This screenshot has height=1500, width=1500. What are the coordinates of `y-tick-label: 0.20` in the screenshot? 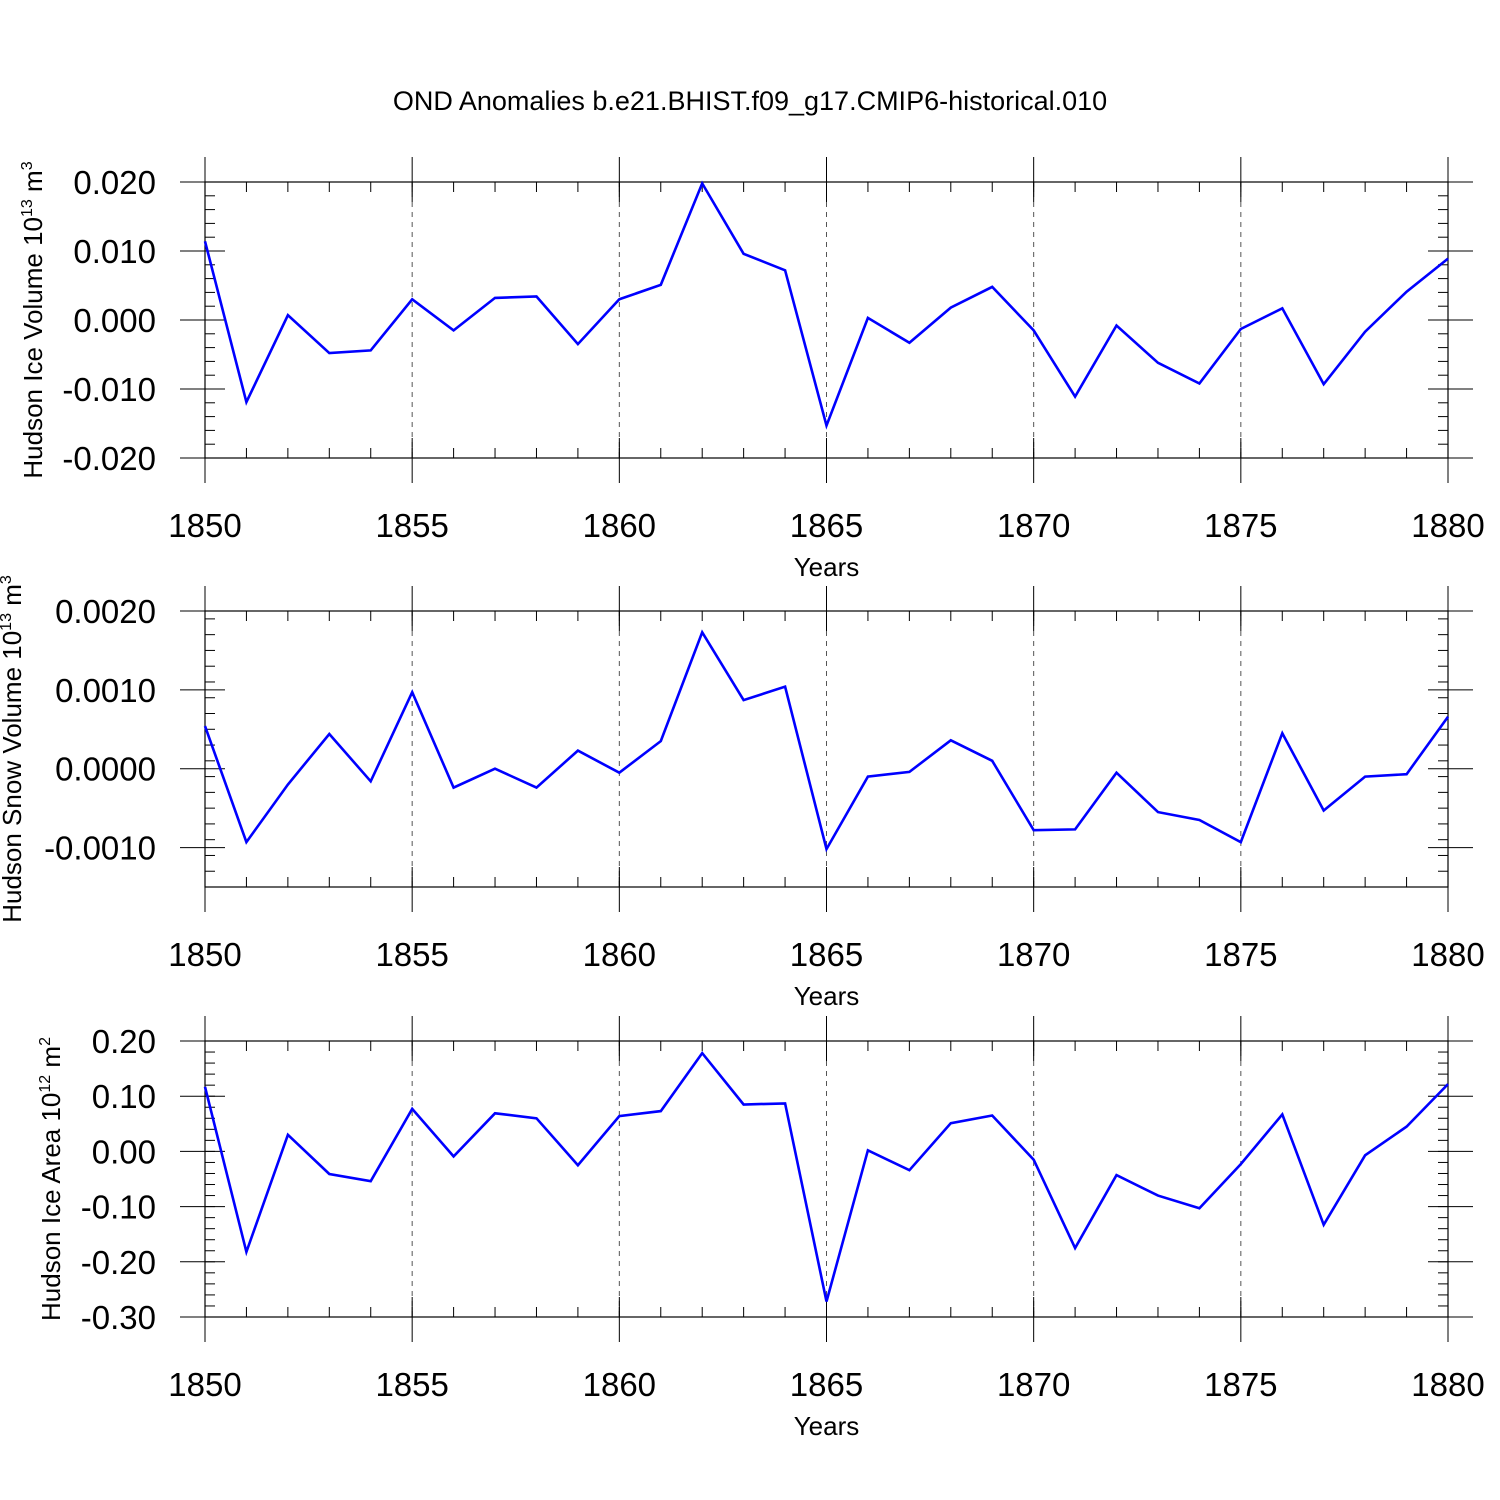 It's located at (124, 1041).